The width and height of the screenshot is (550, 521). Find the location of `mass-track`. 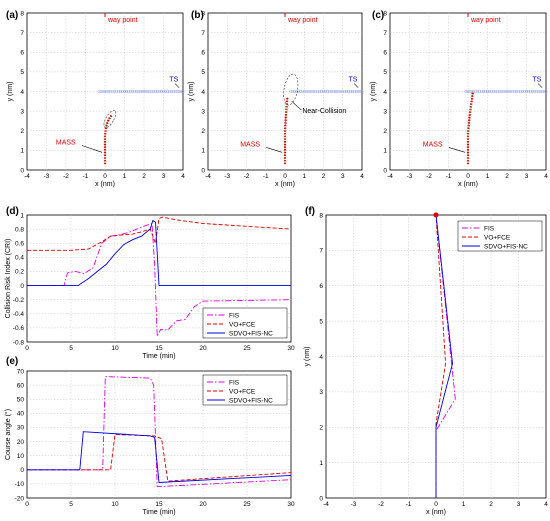

mass-track is located at coordinates (470, 128).